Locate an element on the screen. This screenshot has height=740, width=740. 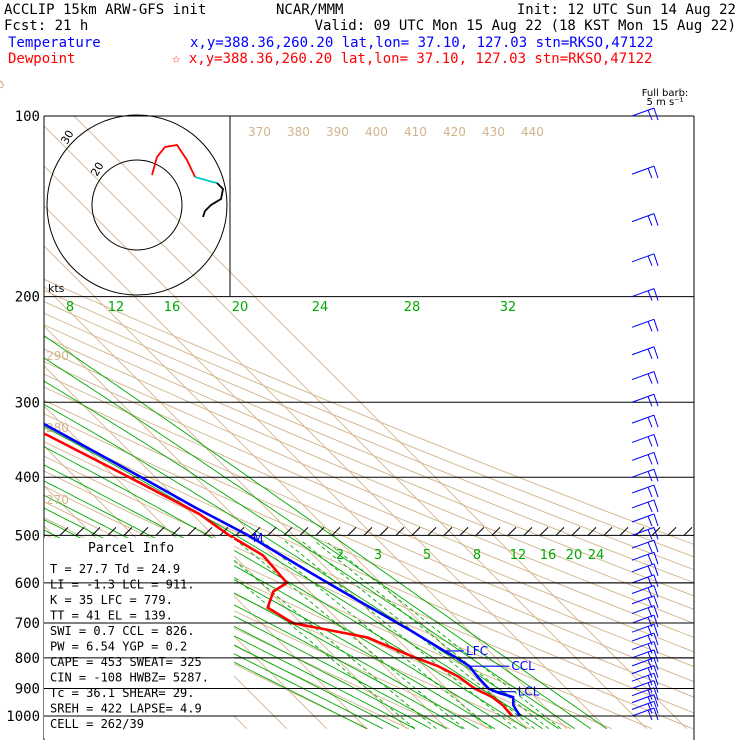
theta-label: 390 is located at coordinates (337, 132).